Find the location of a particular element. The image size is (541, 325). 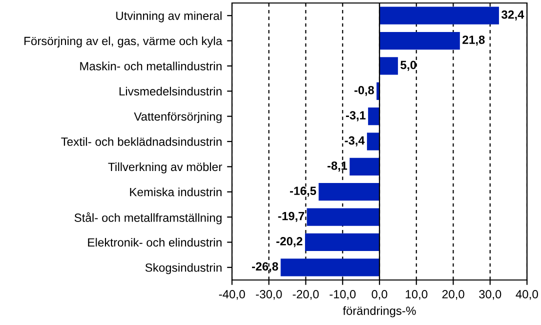

data-label: 32,4 is located at coordinates (512, 15).